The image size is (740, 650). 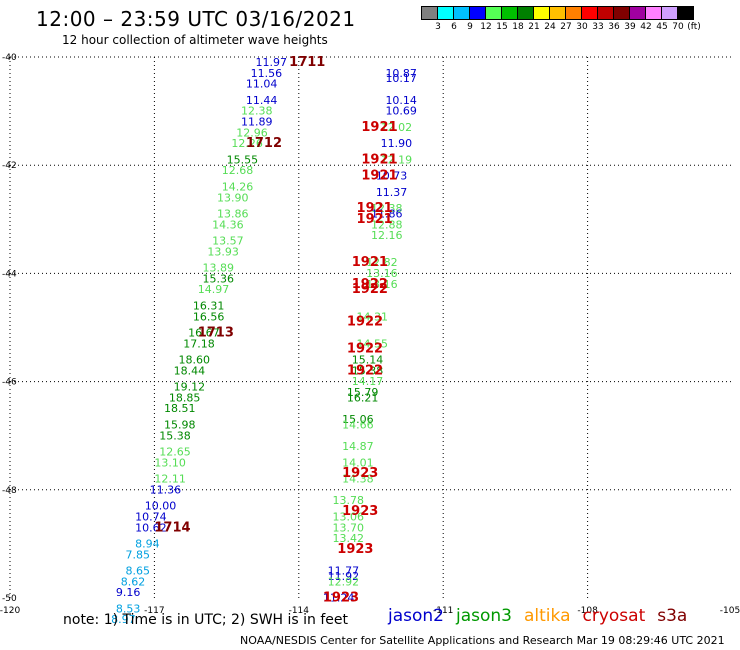 What do you see at coordinates (662, 27) in the screenshot?
I see `colorbar-label: 45` at bounding box center [662, 27].